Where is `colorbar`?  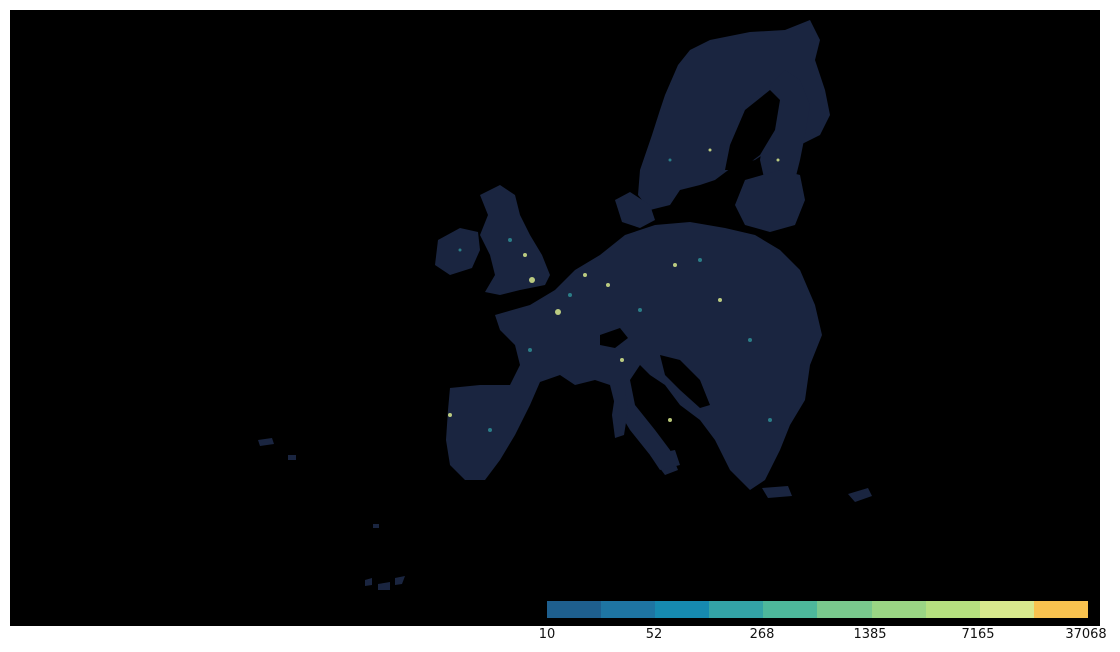 colorbar is located at coordinates (817, 609).